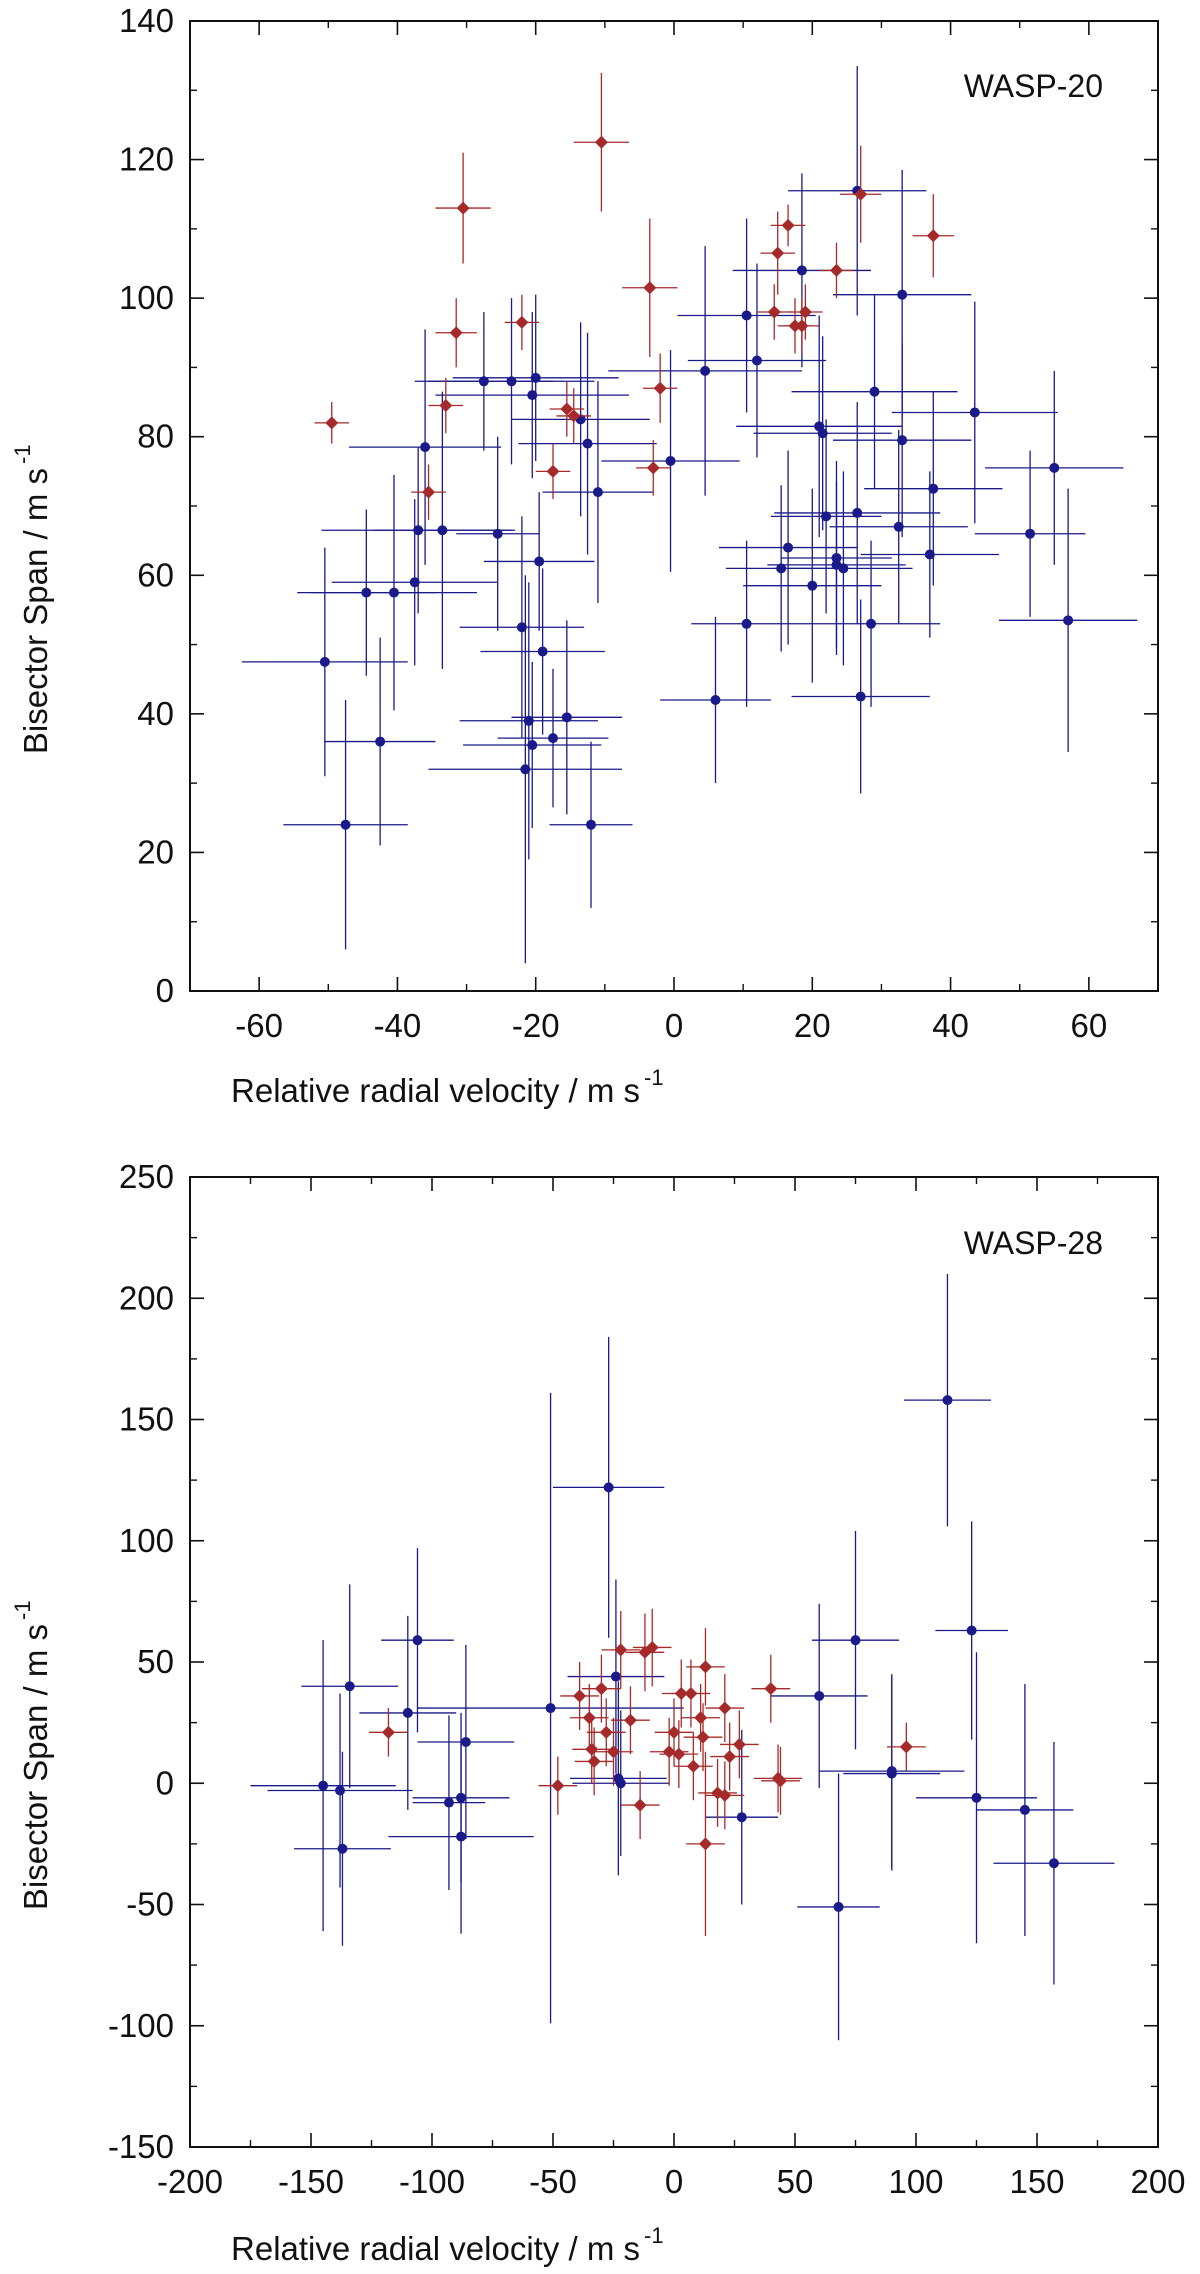 This screenshot has width=1200, height=2274. I want to click on y-tick-labels: 0 20 40 60 80 100 120 140, so click(146, 505).